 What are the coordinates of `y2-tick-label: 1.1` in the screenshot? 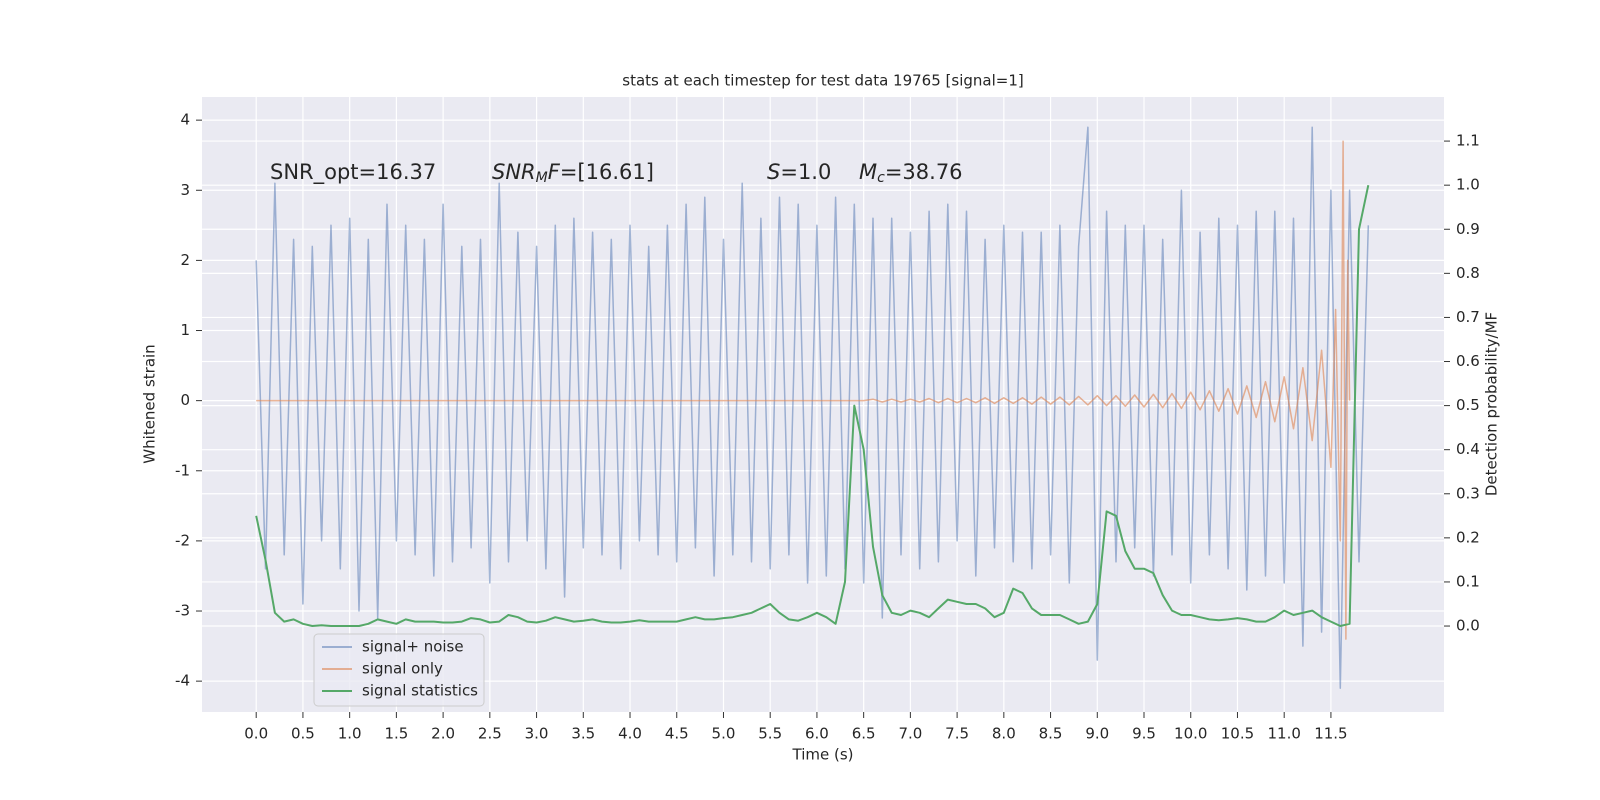 It's located at (1468, 141).